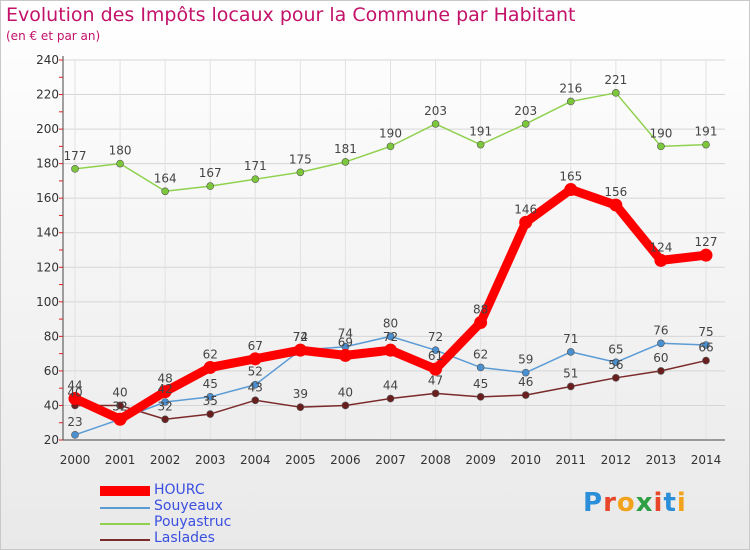 This screenshot has height=550, width=750. I want to click on data-label-hourc: 69, so click(345, 342).